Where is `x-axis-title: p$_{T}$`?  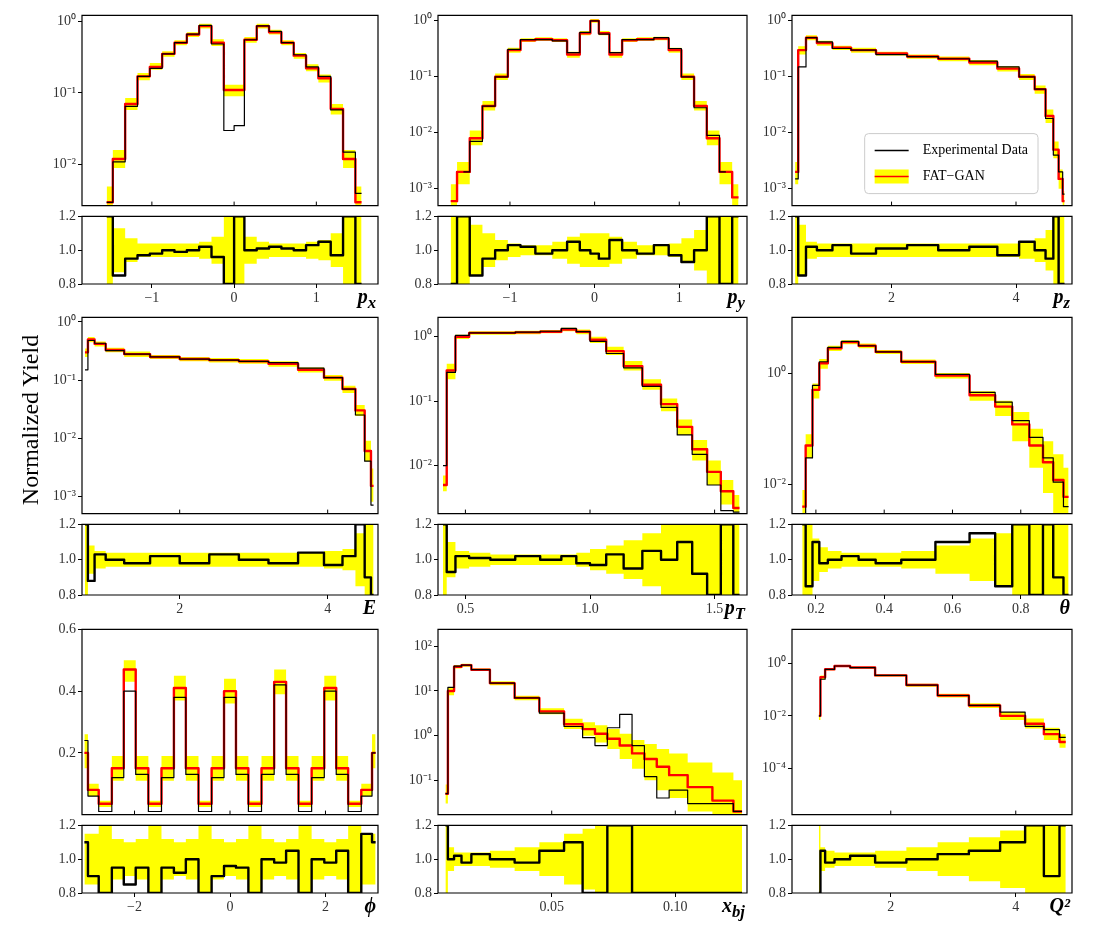
x-axis-title: p$_{T}$ is located at coordinates (734, 610).